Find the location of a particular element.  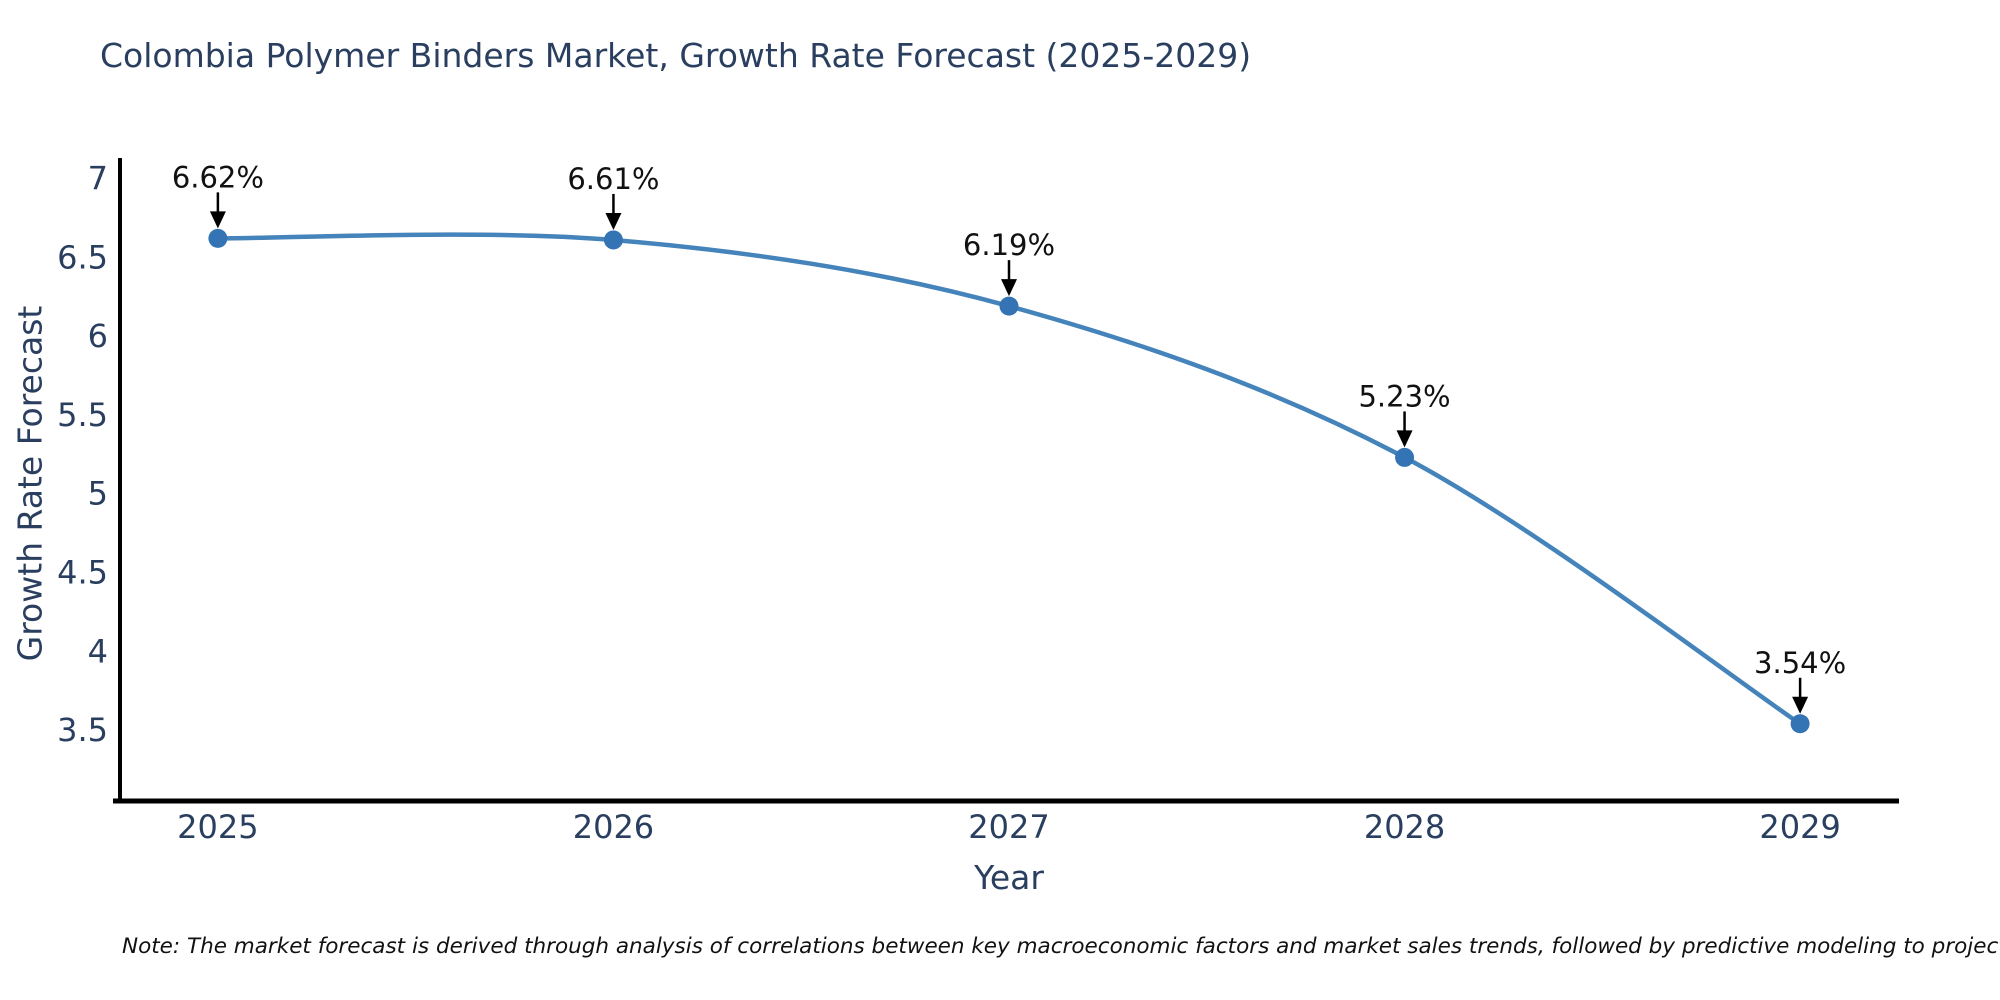

data-point-label: 3.54% is located at coordinates (1800, 663).